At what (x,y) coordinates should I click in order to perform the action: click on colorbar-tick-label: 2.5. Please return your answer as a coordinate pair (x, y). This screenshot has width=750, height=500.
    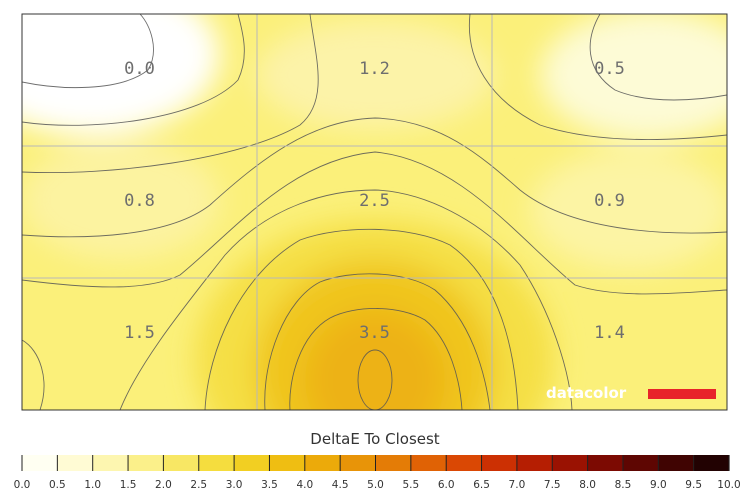
    Looking at the image, I should click on (198, 485).